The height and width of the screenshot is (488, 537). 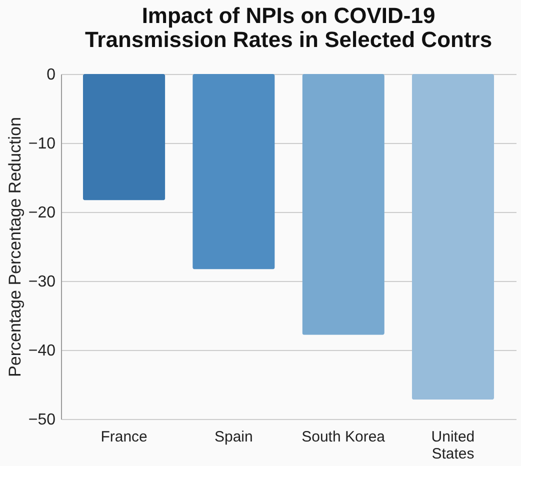 What do you see at coordinates (233, 437) in the screenshot?
I see `x-tick-label: Spain` at bounding box center [233, 437].